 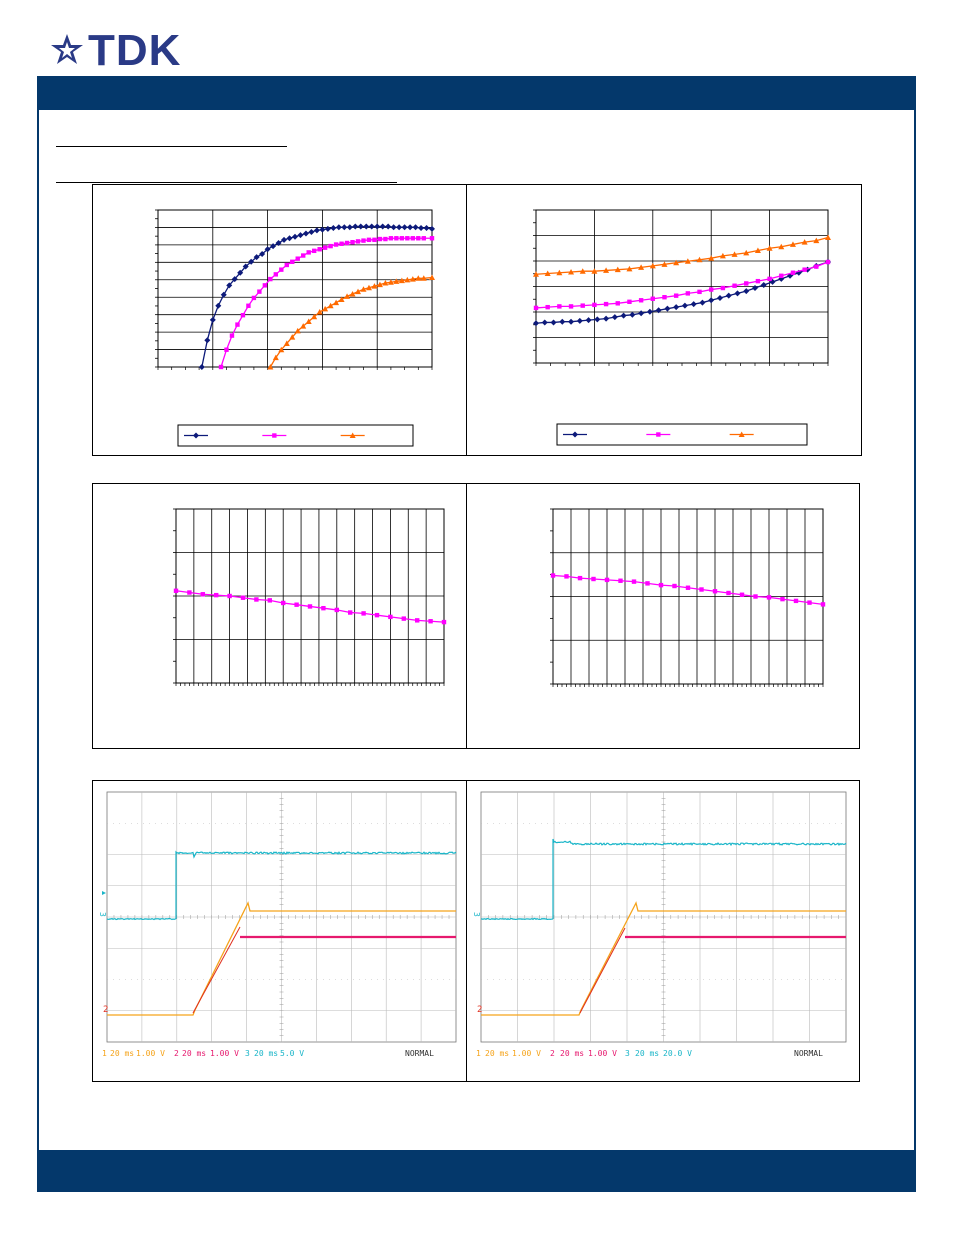 I want to click on scope1-ch1-num: 1, so click(x=104, y=1053).